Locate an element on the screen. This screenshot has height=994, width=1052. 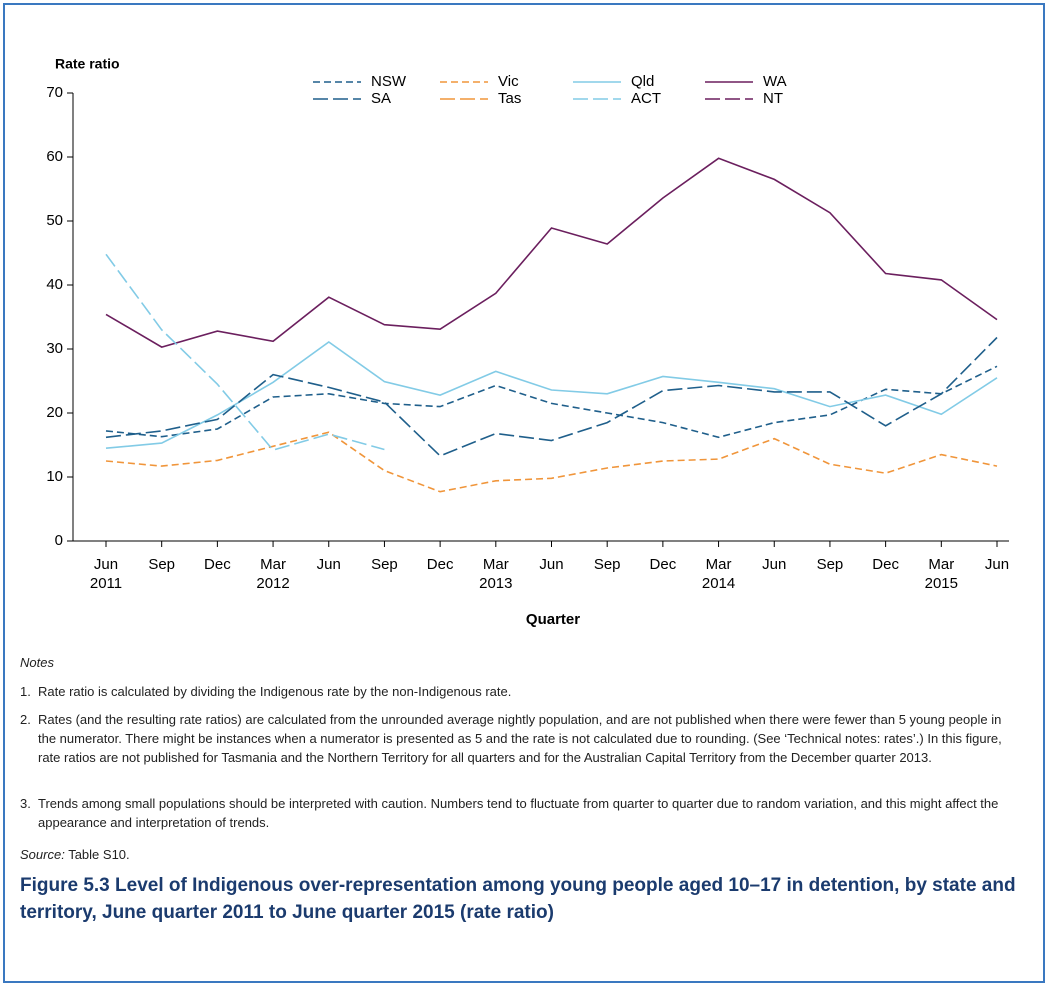
y-tick-label: 30 is located at coordinates (54, 348).